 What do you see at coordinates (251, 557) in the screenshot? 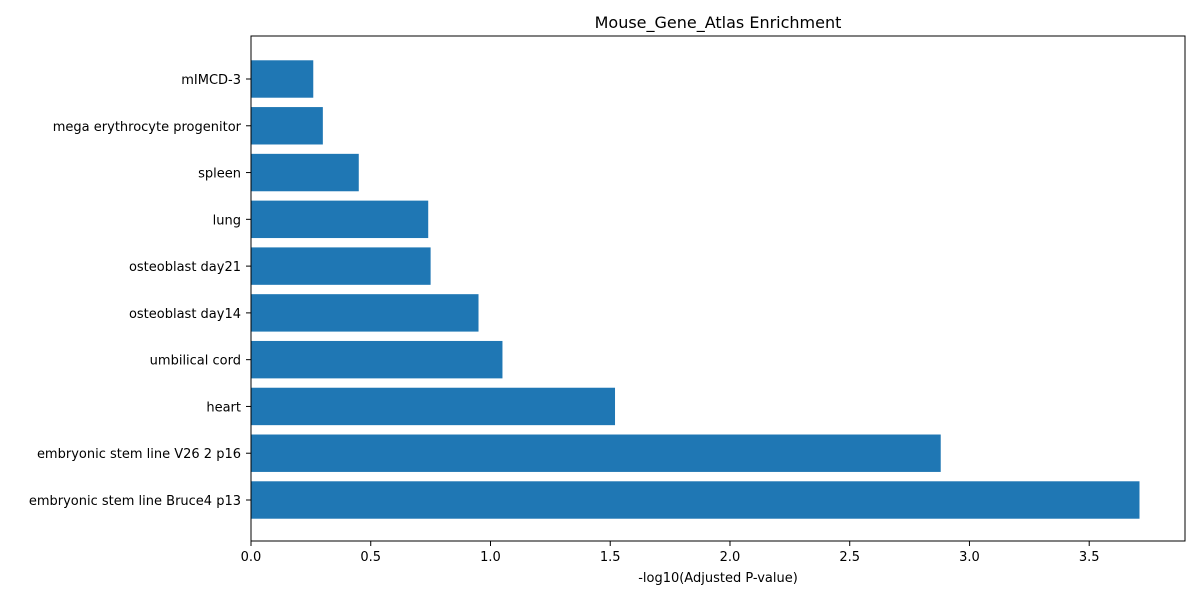
I see `x-tick-label: 0.0` at bounding box center [251, 557].